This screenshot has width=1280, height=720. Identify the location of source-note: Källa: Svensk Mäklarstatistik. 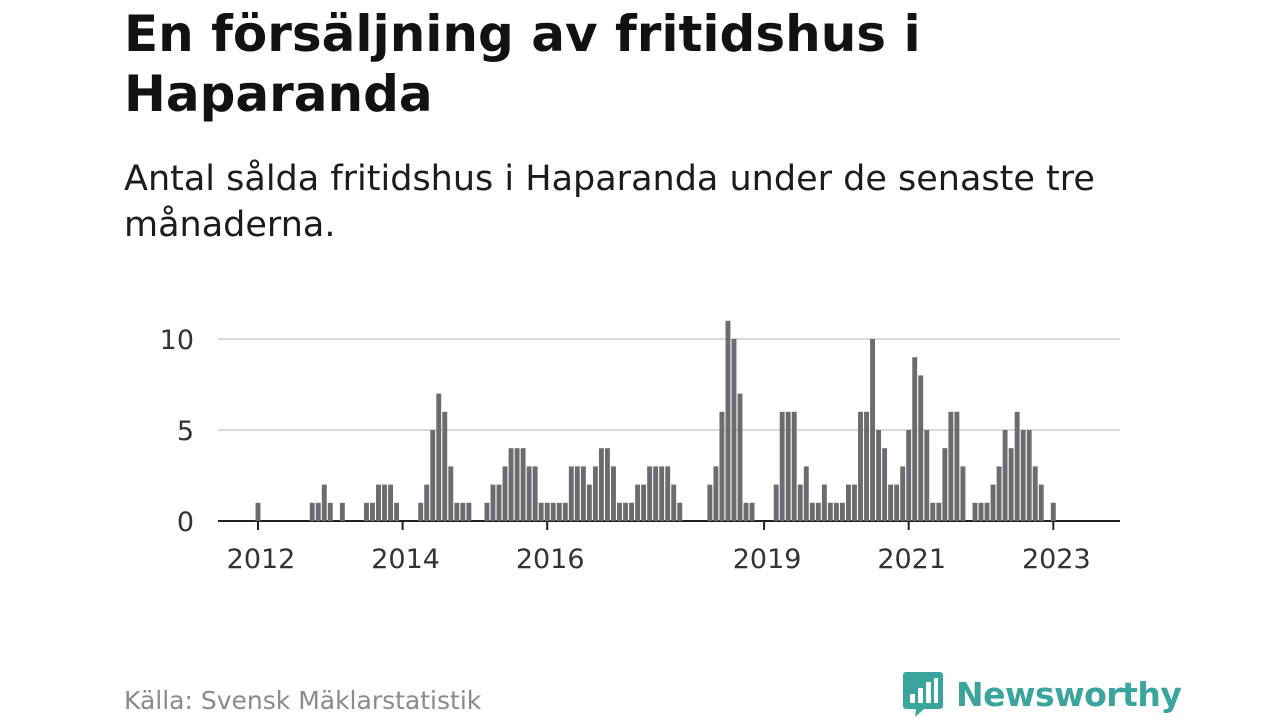
(303, 700).